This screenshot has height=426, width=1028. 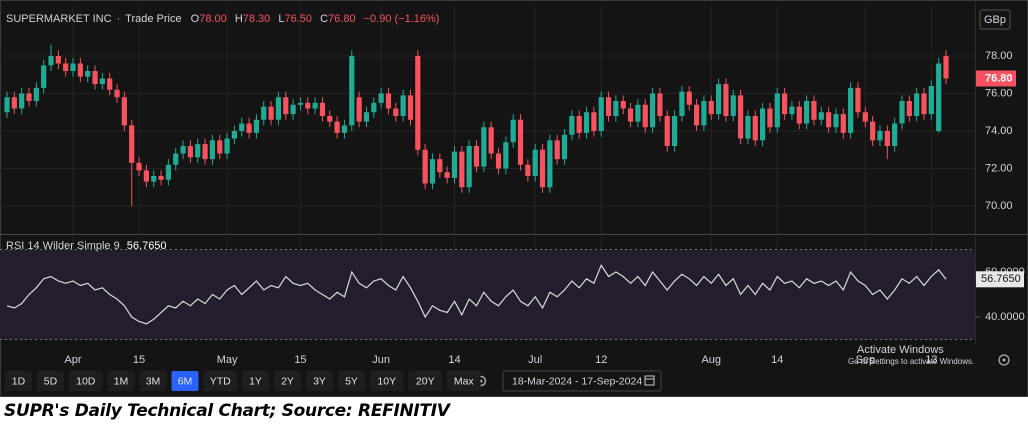 I want to click on range-label: 5D, so click(x=51, y=381).